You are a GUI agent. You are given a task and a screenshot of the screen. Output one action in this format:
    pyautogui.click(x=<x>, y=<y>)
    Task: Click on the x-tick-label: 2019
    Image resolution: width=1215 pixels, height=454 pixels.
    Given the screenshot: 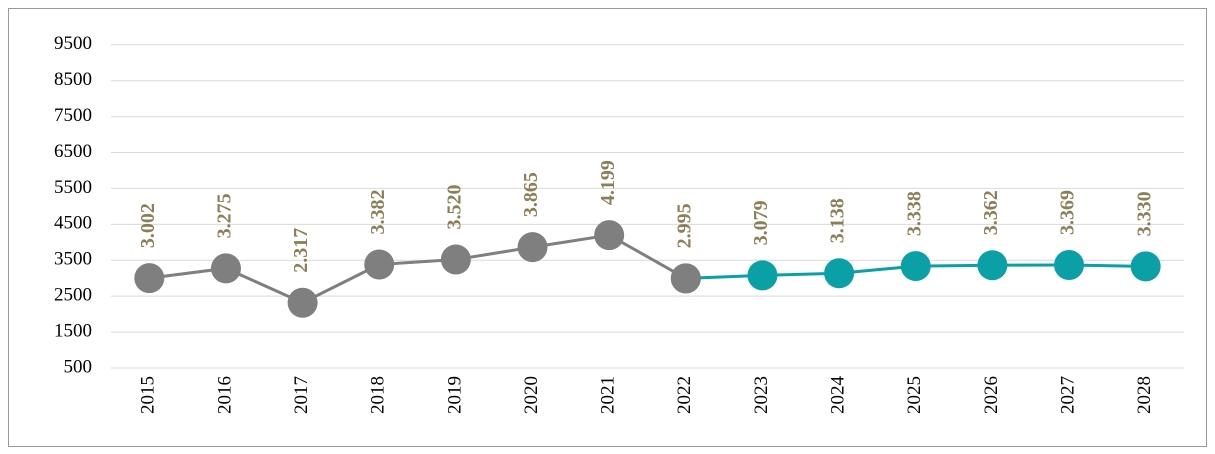 What is the action you would take?
    pyautogui.click(x=454, y=395)
    